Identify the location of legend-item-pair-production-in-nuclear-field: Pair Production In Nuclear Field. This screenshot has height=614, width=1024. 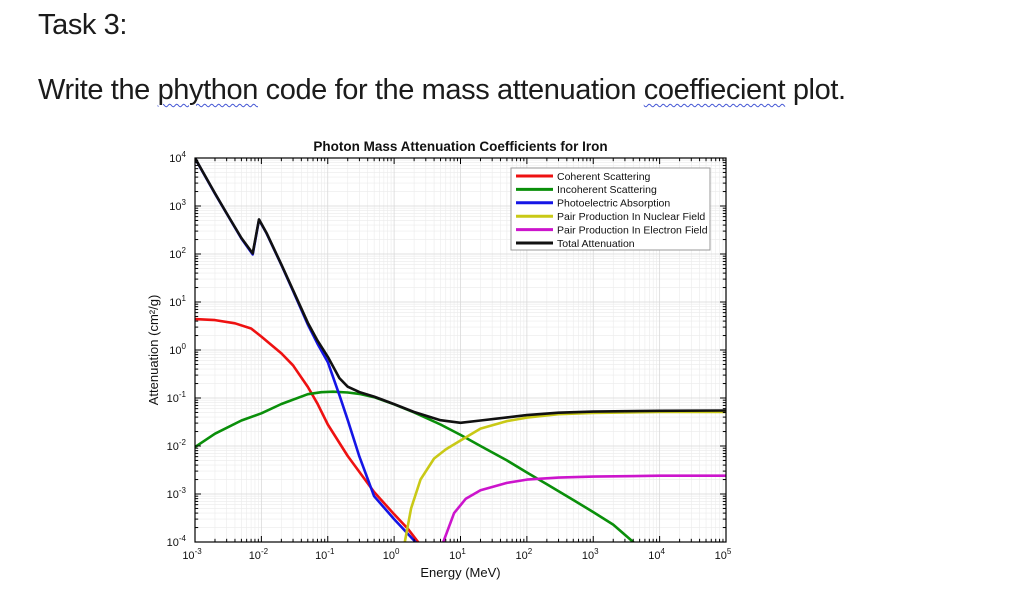
(610, 217).